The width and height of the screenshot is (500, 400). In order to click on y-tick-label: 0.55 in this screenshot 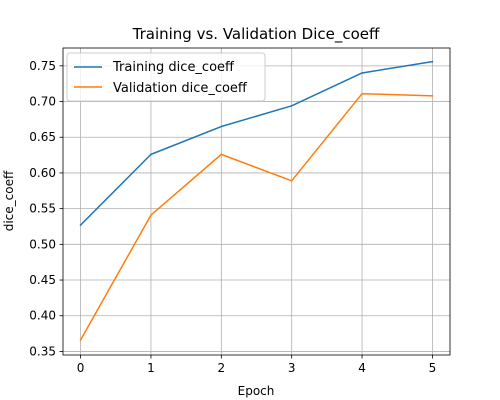, I will do `click(42, 209)`.